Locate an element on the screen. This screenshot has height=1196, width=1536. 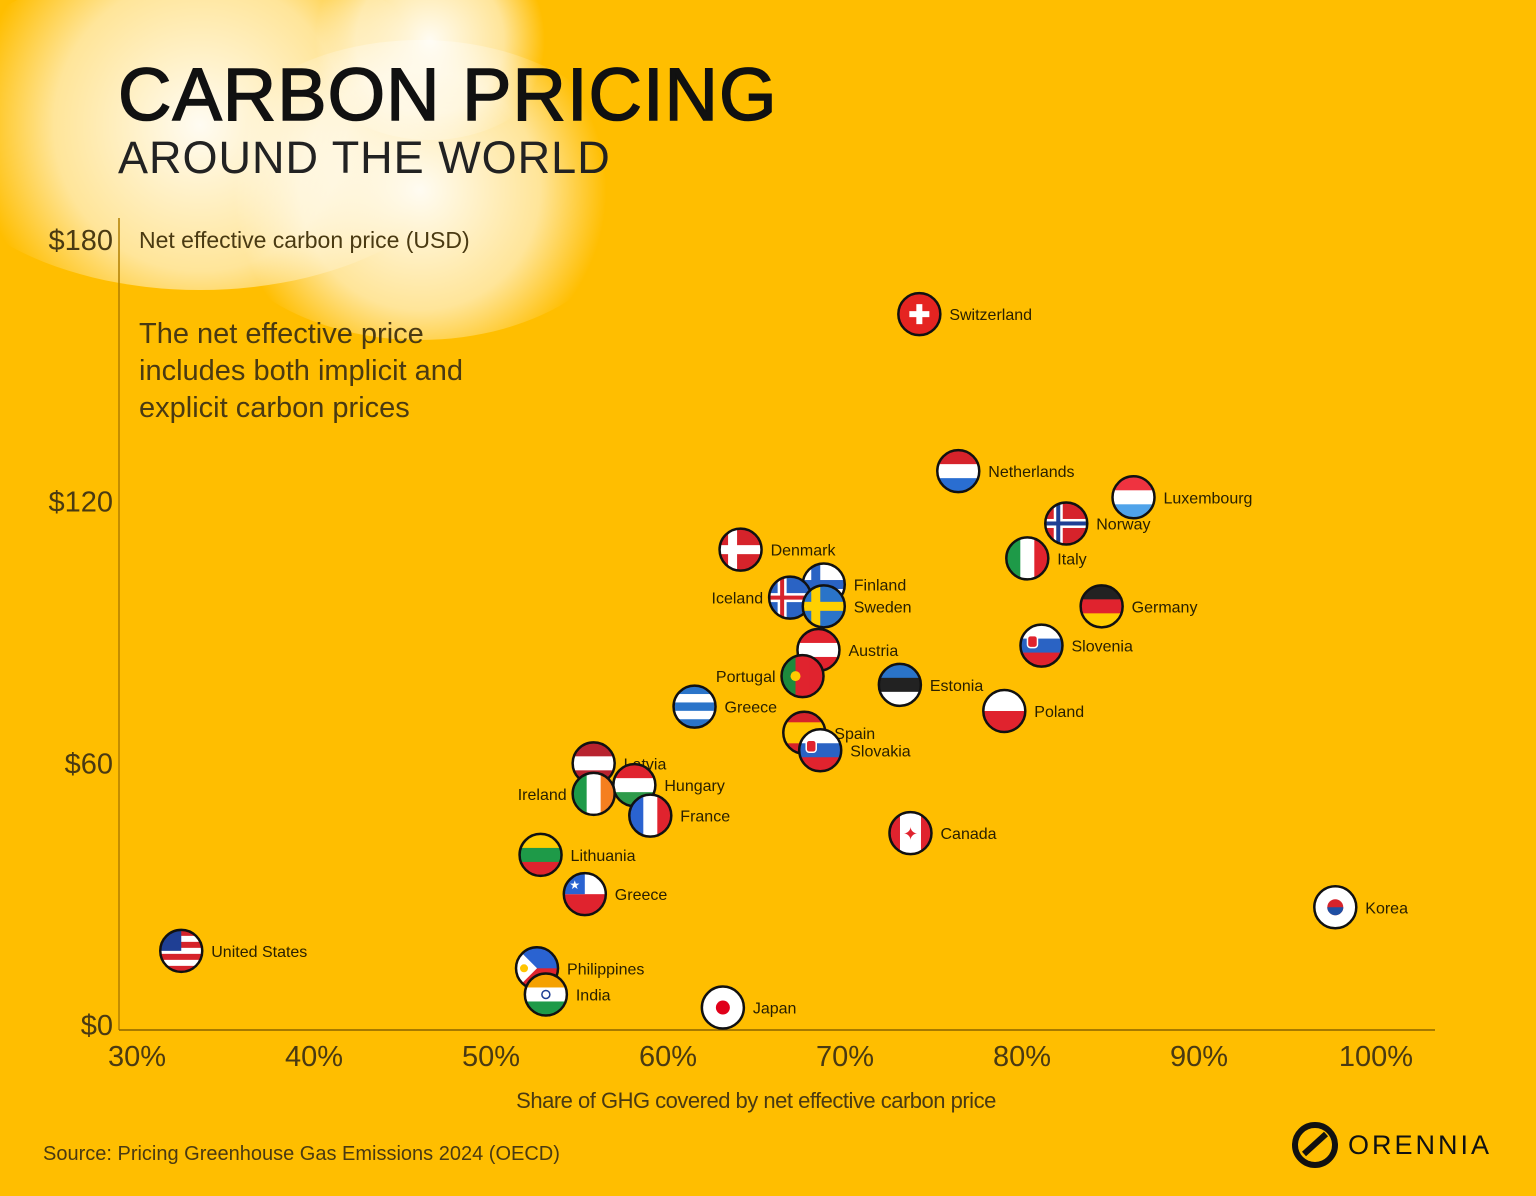
point-label: Portugal is located at coordinates (746, 677).